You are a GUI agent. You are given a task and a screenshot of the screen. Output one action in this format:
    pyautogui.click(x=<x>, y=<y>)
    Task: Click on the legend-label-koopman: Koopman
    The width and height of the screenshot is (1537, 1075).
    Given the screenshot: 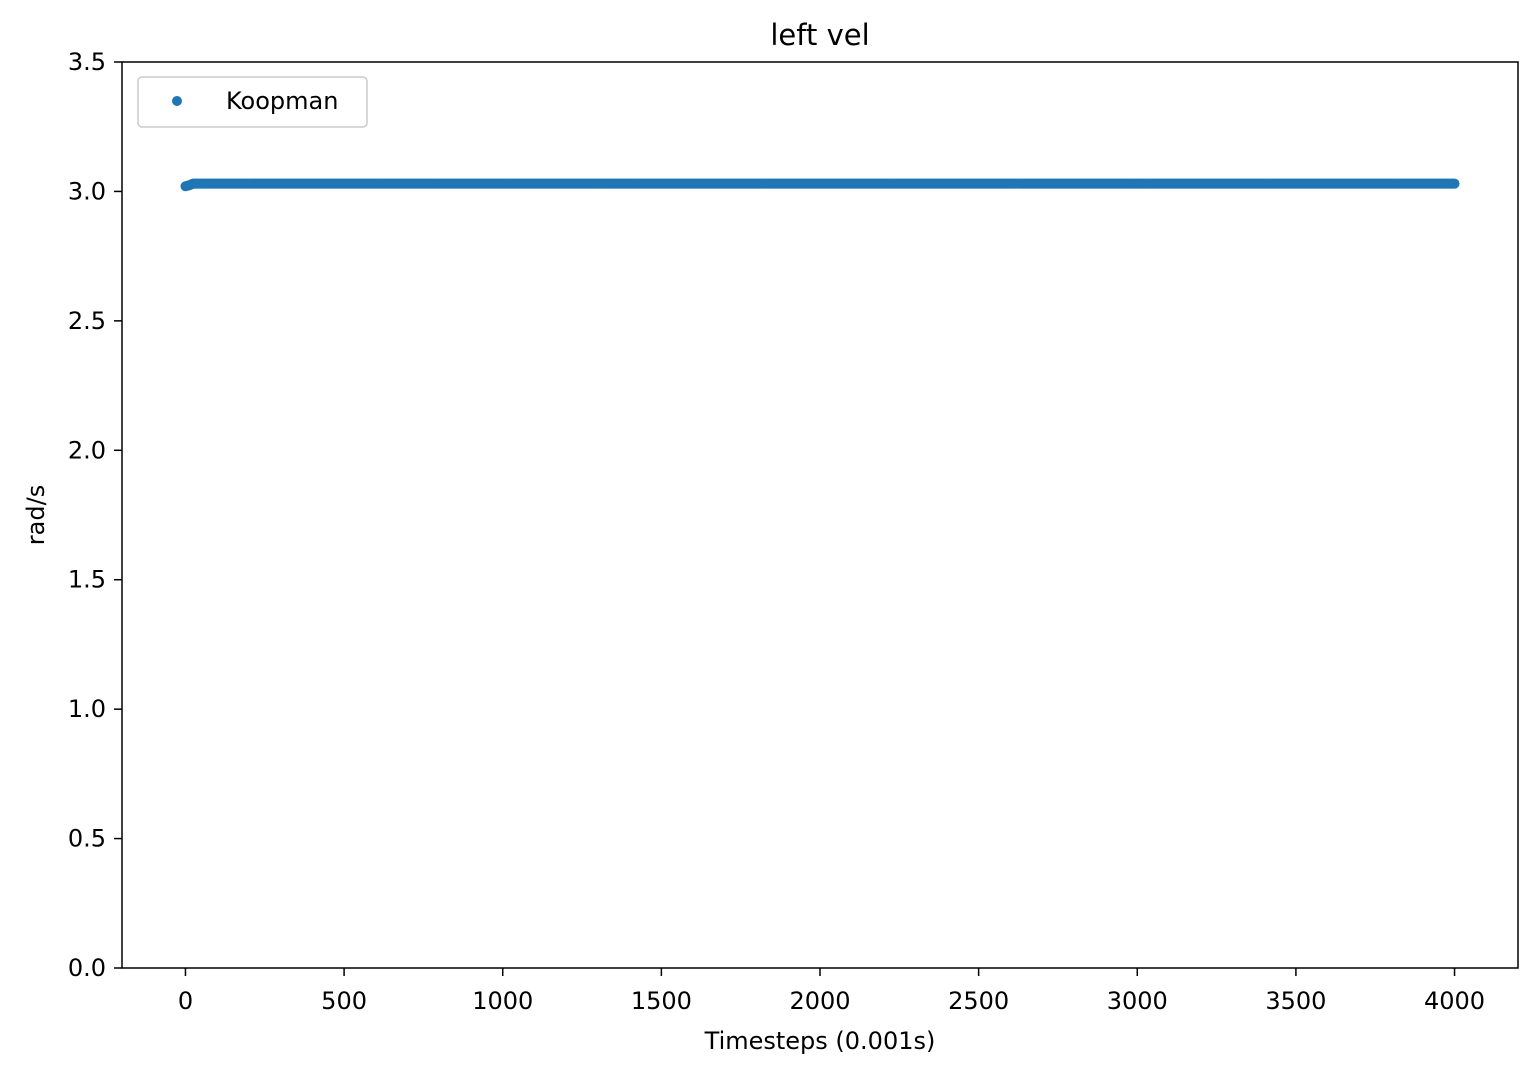 What is the action you would take?
    pyautogui.click(x=282, y=101)
    